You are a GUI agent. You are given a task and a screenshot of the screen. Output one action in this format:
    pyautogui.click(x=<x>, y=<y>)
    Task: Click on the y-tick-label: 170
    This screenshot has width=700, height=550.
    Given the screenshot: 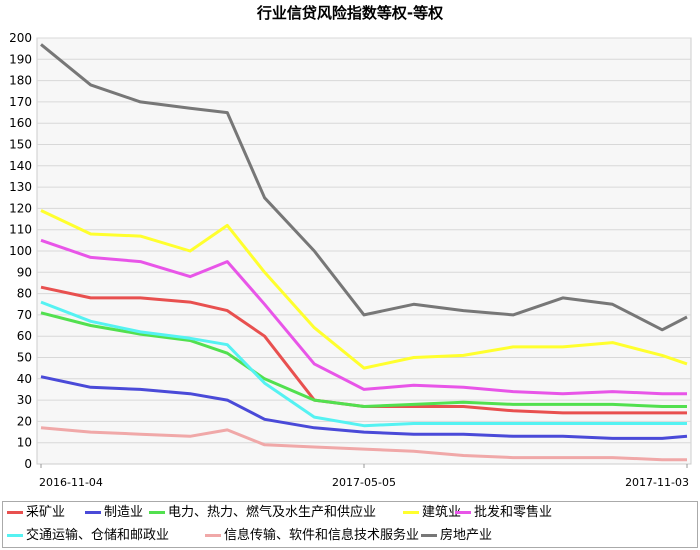 What is the action you would take?
    pyautogui.click(x=20, y=102)
    